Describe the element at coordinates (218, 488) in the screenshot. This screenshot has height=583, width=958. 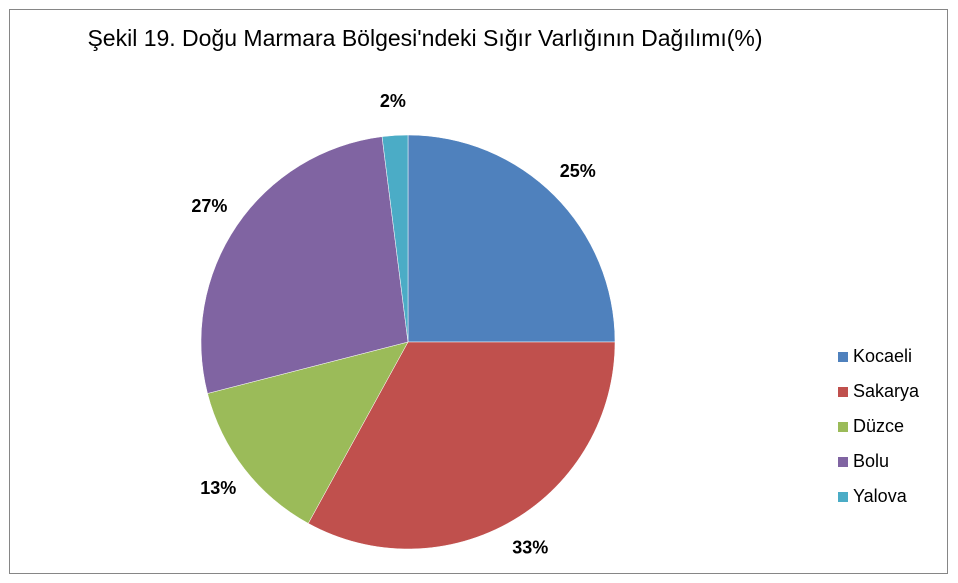
I see `data-label: 13%` at that location.